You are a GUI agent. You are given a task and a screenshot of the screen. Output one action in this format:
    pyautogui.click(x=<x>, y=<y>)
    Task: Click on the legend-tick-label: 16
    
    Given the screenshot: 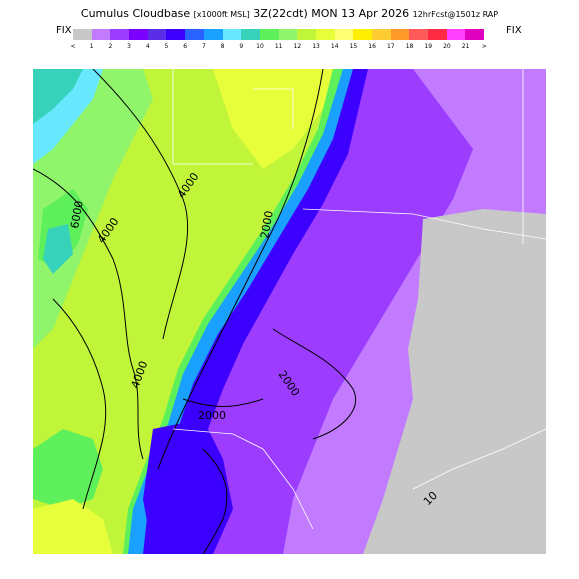 What is the action you would take?
    pyautogui.click(x=372, y=46)
    